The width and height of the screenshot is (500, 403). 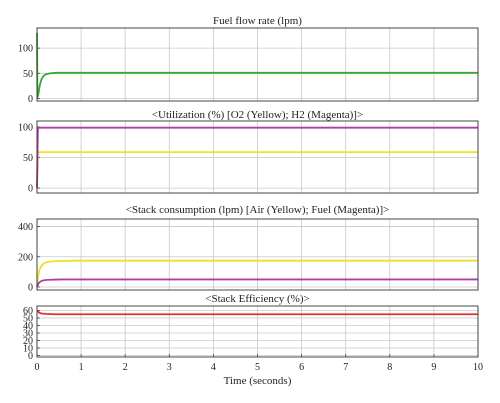 What do you see at coordinates (25, 227) in the screenshot?
I see `y-tick-label: 400` at bounding box center [25, 227].